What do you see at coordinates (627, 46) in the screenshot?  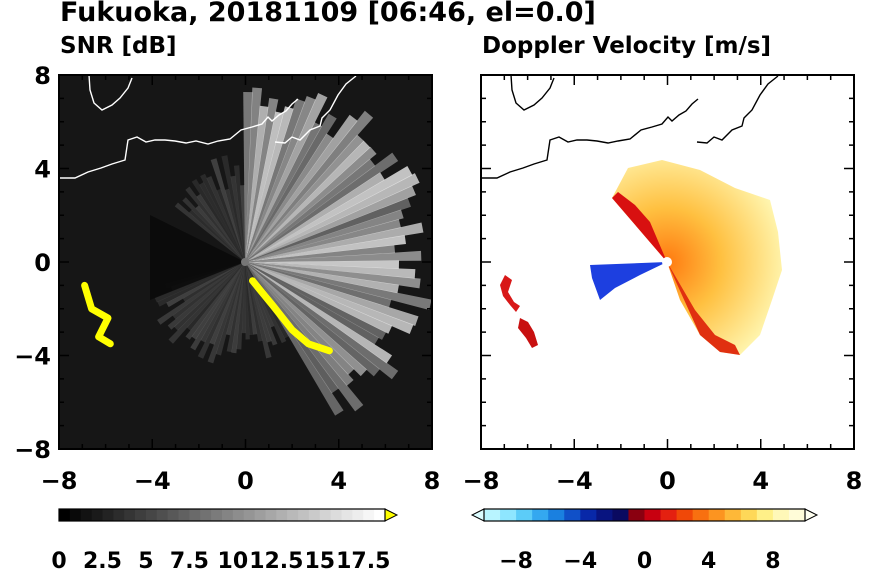 I see `doppler-panel-title: Doppler Velocity [m/s]` at bounding box center [627, 46].